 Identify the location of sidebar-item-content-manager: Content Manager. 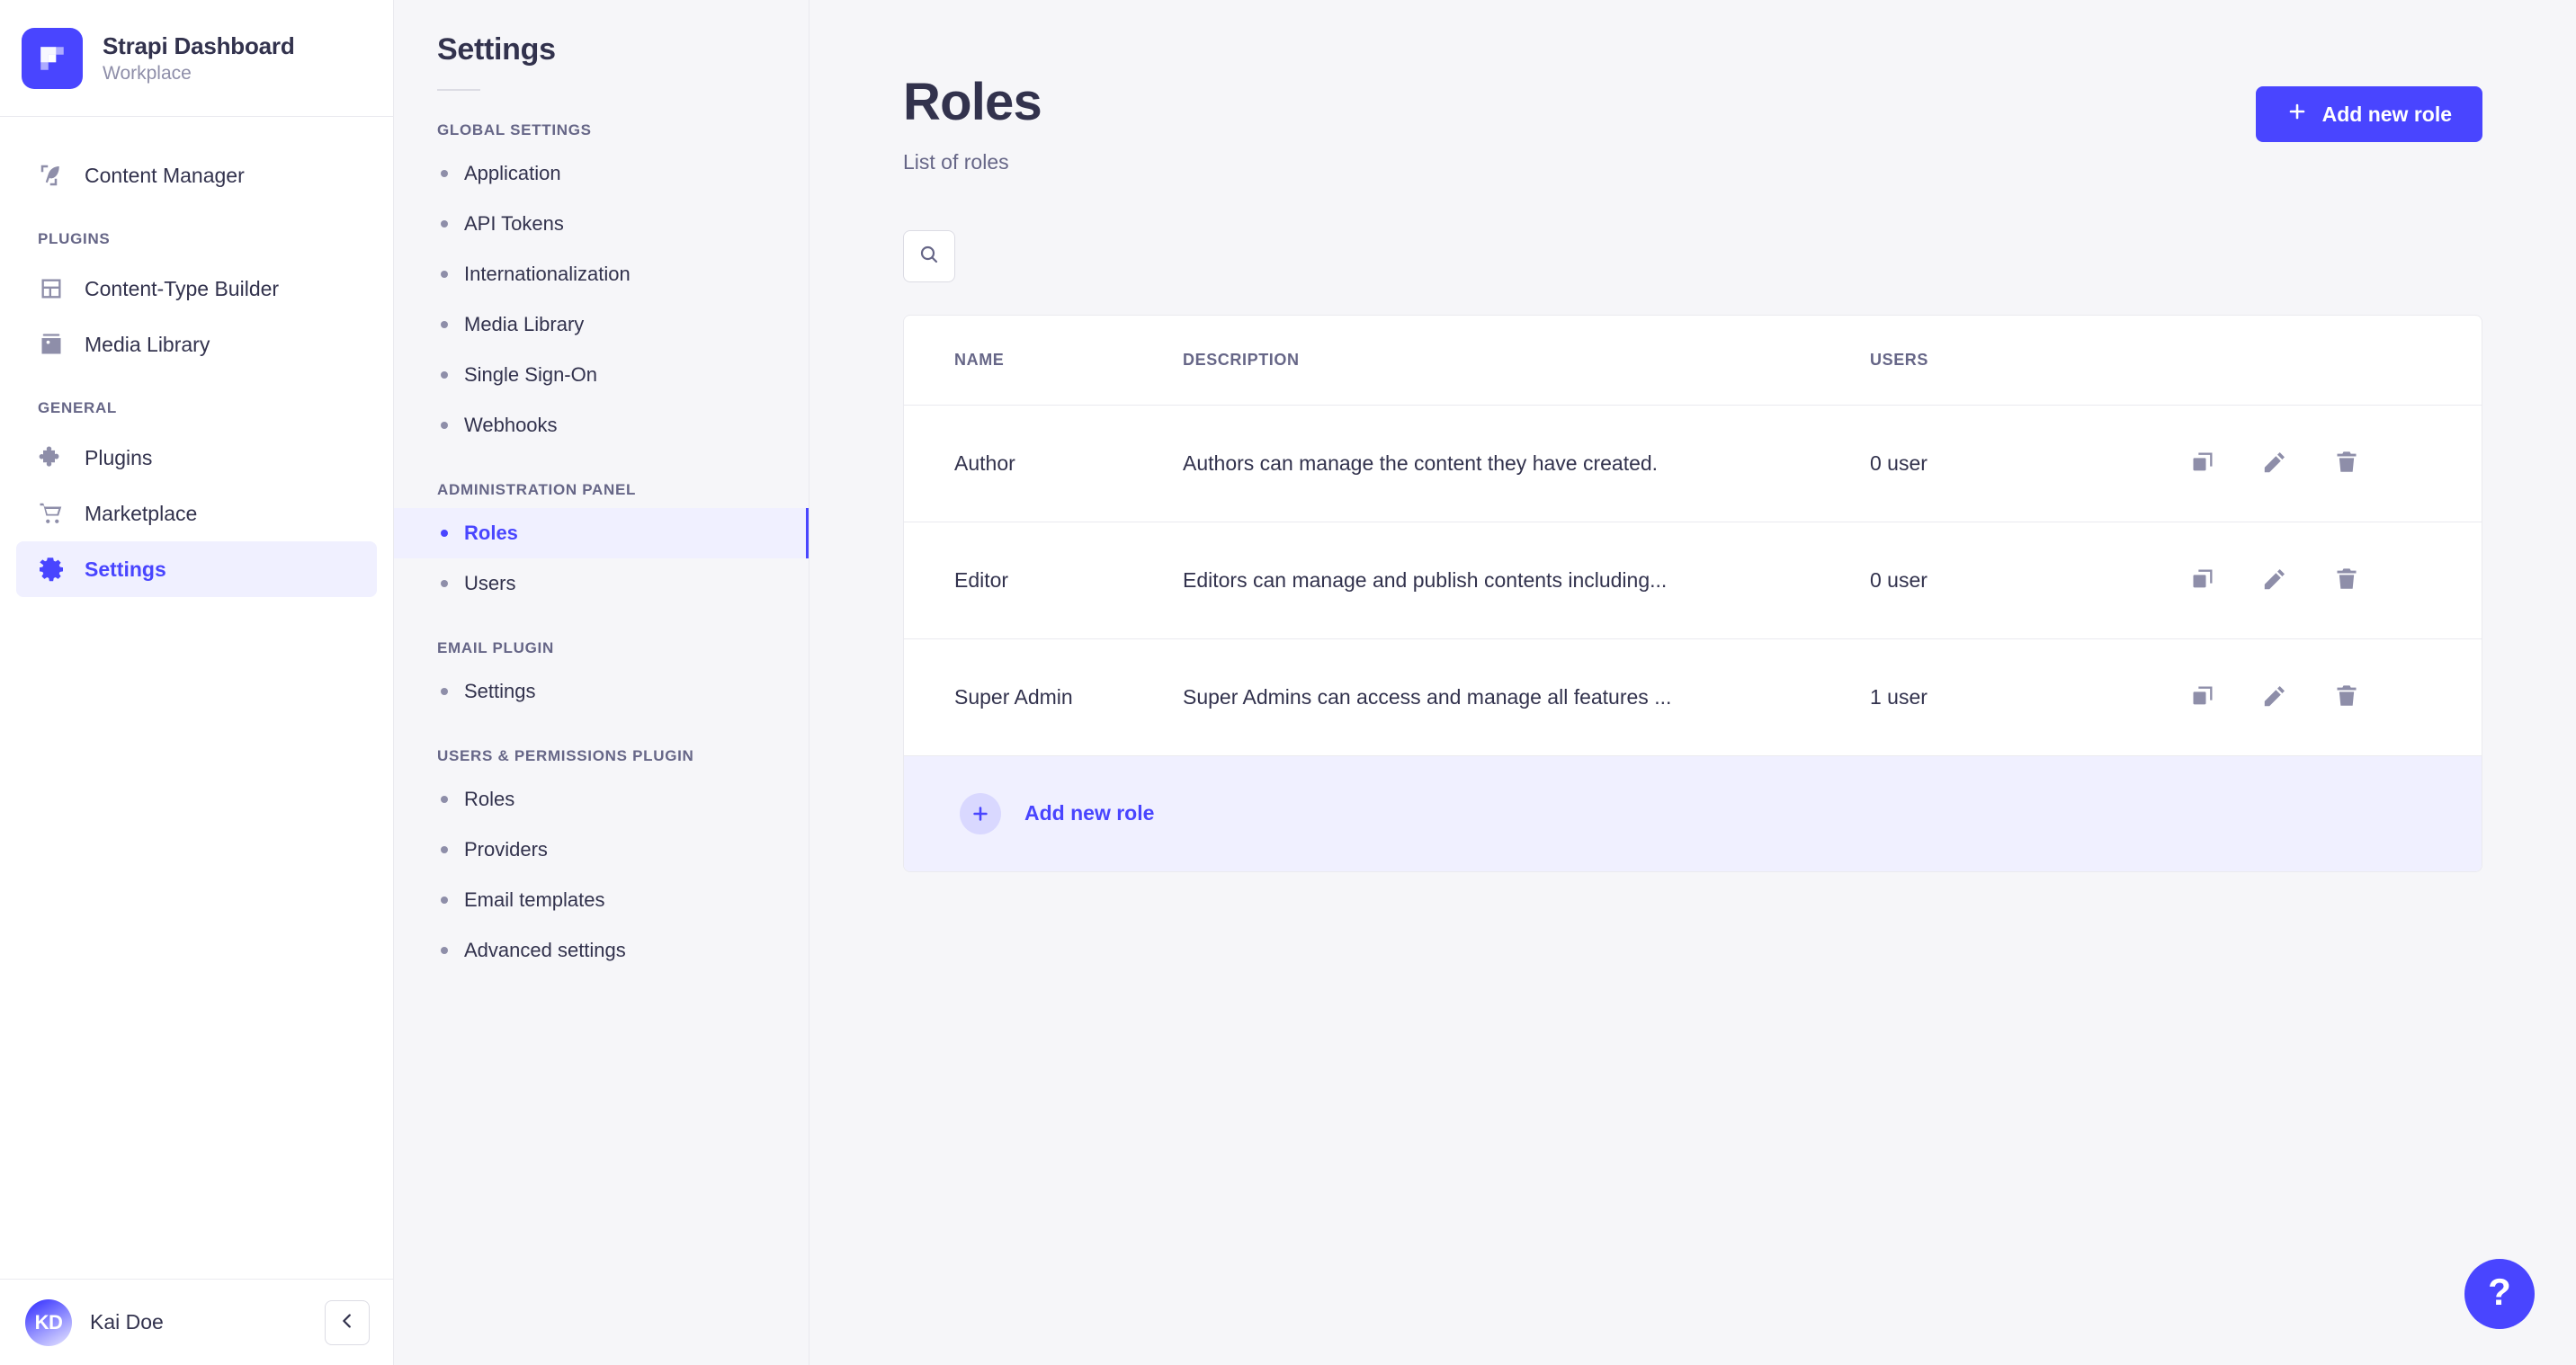
(196, 175).